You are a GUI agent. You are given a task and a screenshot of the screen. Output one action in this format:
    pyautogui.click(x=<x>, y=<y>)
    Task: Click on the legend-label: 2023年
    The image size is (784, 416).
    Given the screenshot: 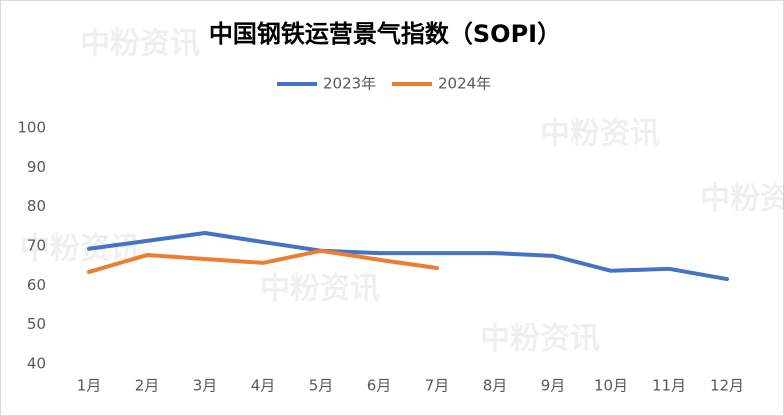 What is the action you would take?
    pyautogui.click(x=349, y=84)
    